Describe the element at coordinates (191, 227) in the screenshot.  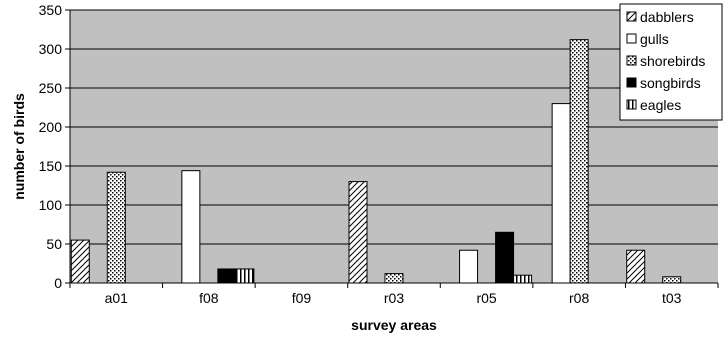
I see `bar-gulls-f08` at that location.